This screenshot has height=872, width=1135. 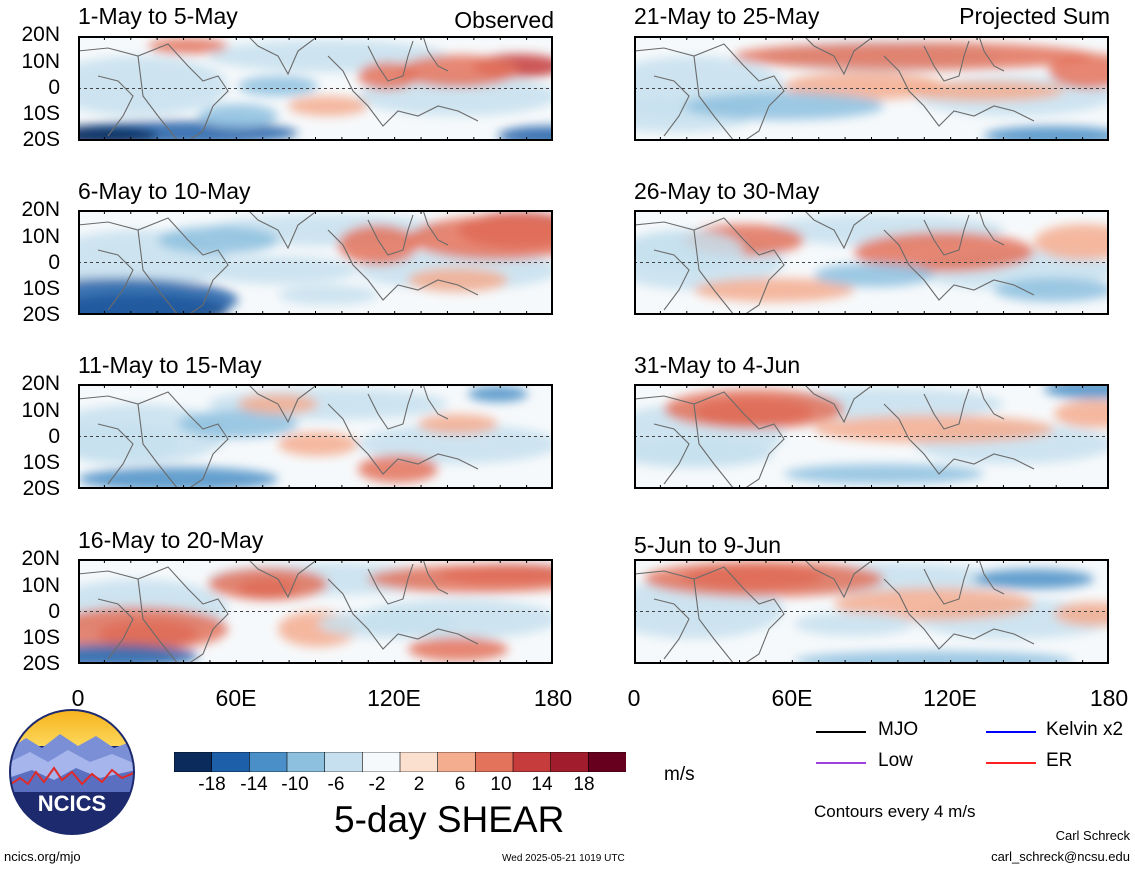 What do you see at coordinates (563, 858) in the screenshot?
I see `timestamp: Wed 2025-05-21 1019 UTC` at bounding box center [563, 858].